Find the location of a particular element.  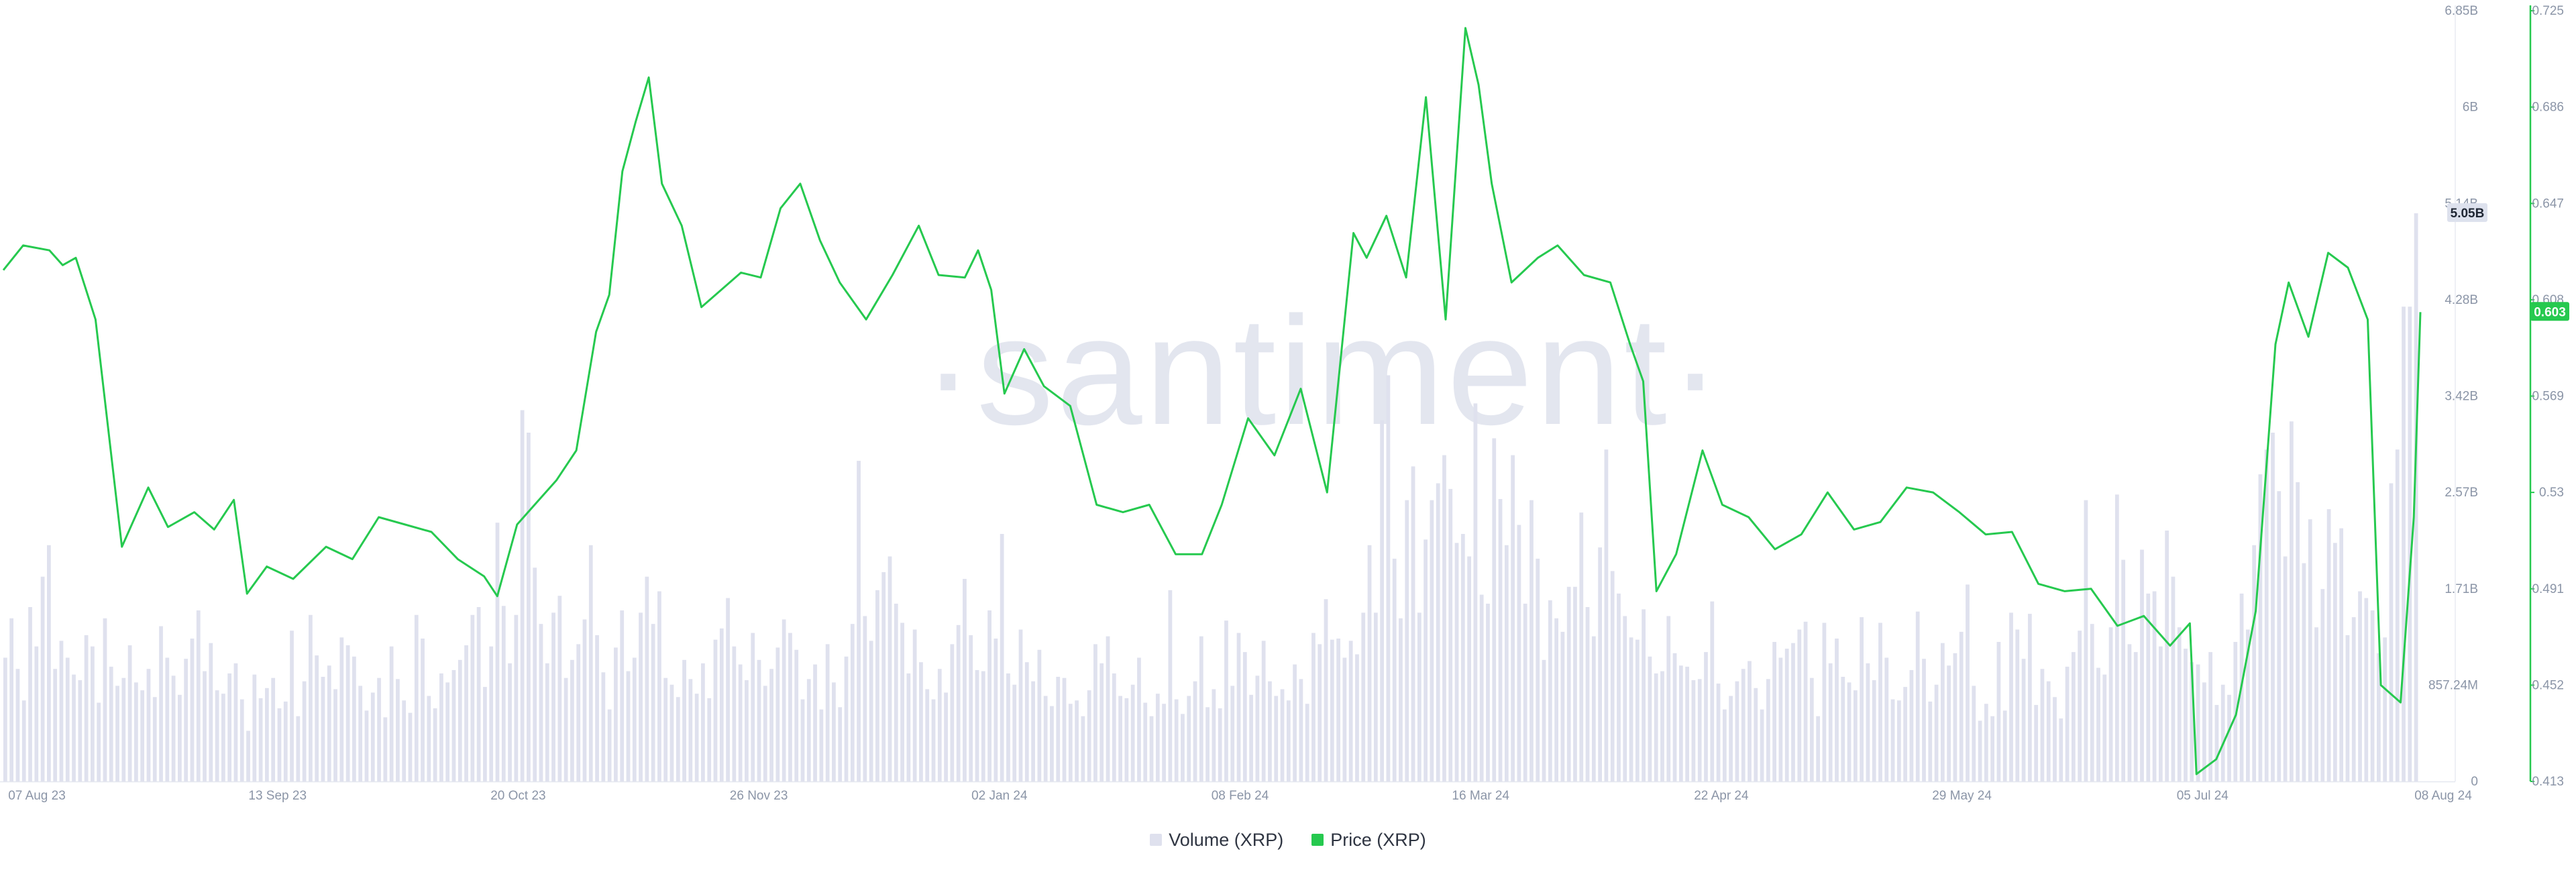

legend-item-volume: Volume (XRP) is located at coordinates (1216, 841).